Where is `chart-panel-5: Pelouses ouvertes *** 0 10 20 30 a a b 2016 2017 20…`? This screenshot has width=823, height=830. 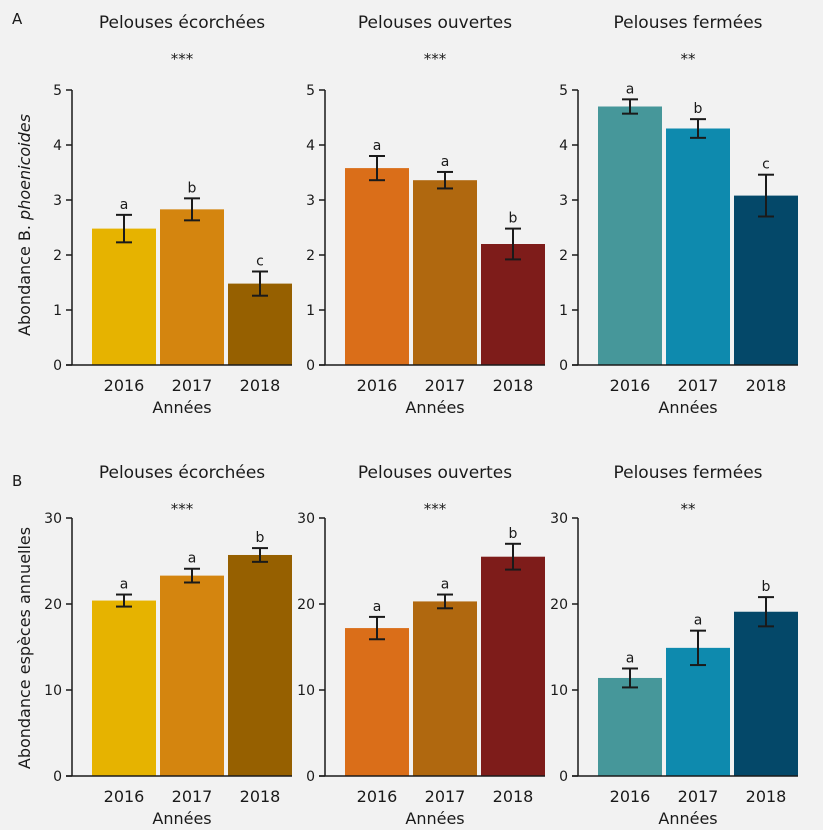
chart-panel-5: Pelouses ouvertes *** 0 10 20 30 a a b 2016 2017 20… is located at coordinates (421, 645).